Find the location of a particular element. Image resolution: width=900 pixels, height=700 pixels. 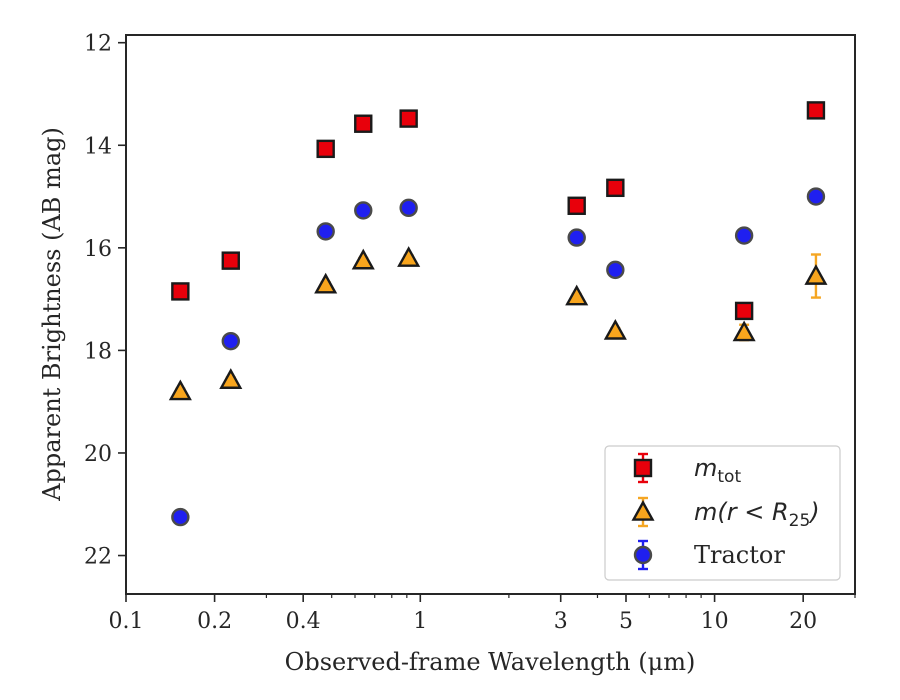

legend-label: mtot is located at coordinates (717, 470).